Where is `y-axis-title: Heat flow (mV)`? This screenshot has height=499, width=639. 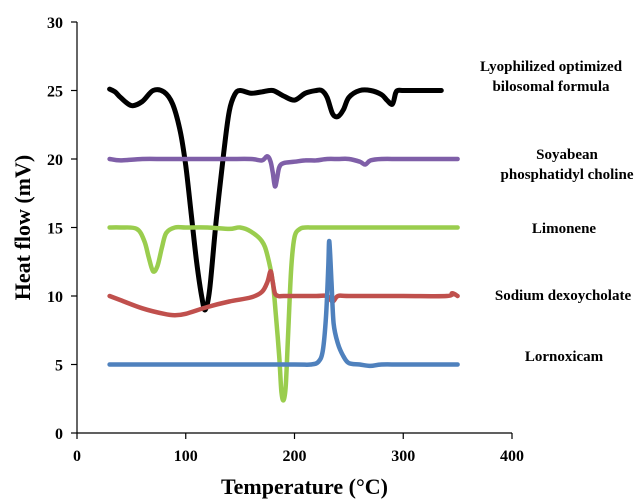 y-axis-title: Heat flow (mV) is located at coordinates (22, 227).